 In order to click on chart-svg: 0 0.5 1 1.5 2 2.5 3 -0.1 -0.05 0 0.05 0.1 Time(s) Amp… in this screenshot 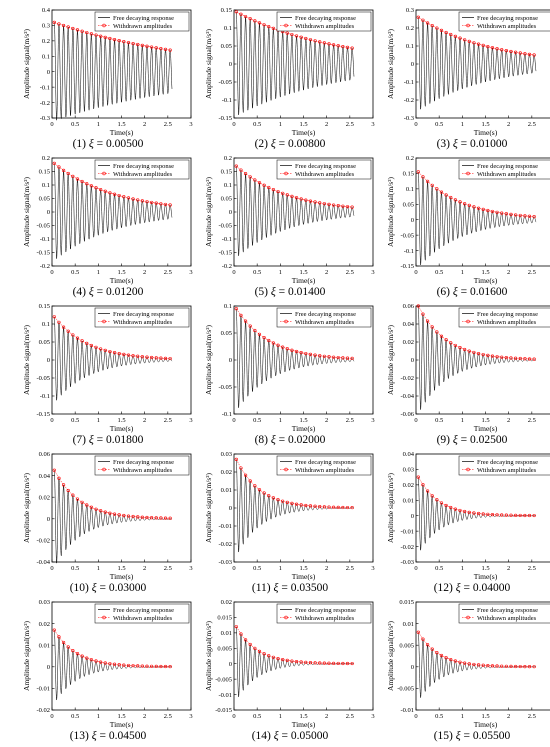, I will do `click(289, 368)`.